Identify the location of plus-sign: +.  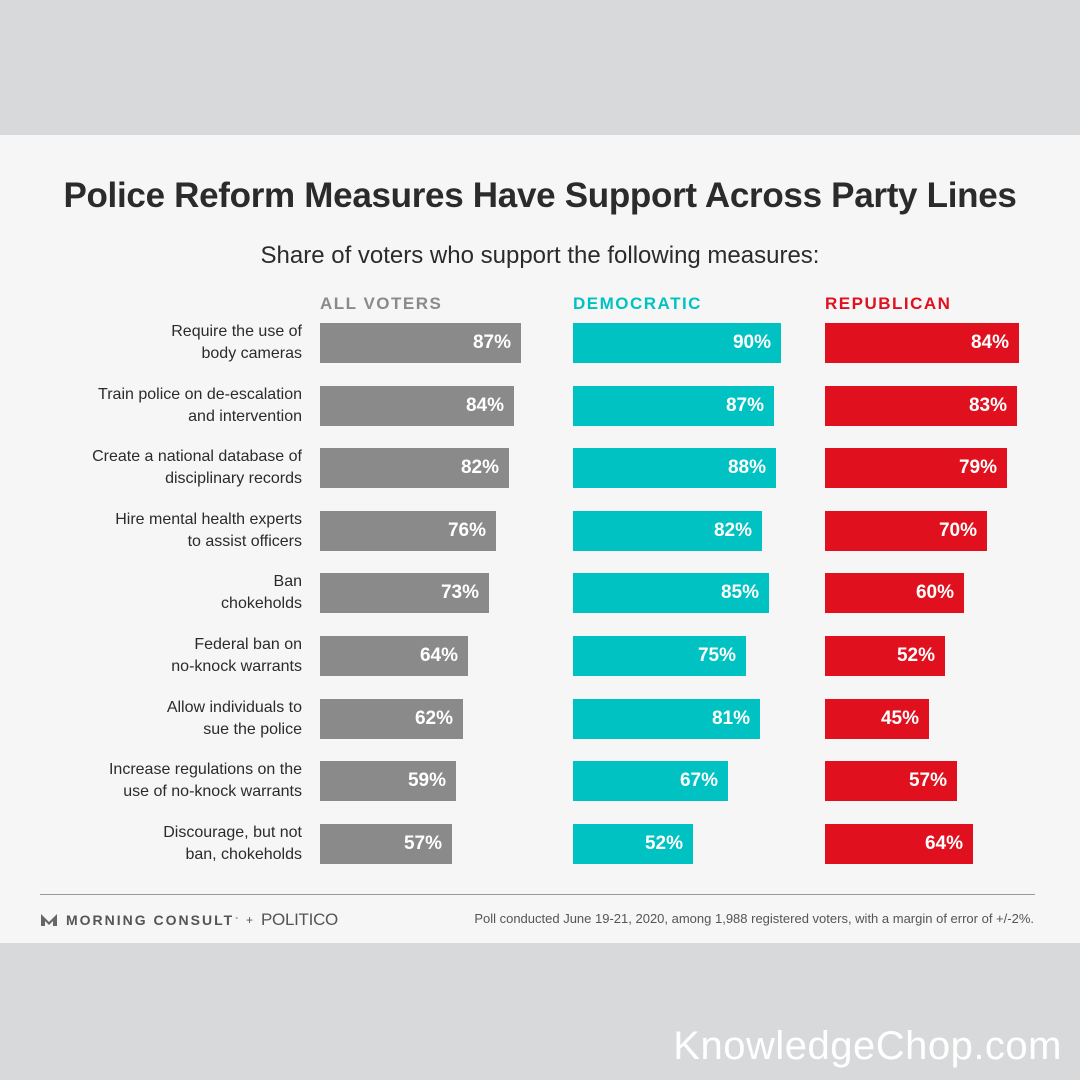
(250, 920).